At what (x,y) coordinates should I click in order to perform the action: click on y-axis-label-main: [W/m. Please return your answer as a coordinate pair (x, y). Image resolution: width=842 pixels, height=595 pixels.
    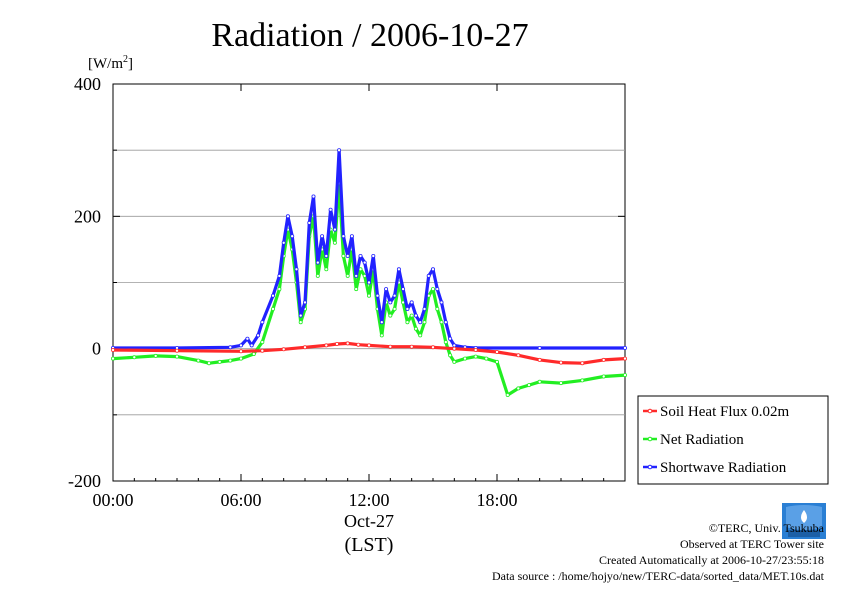
    Looking at the image, I should click on (105, 64).